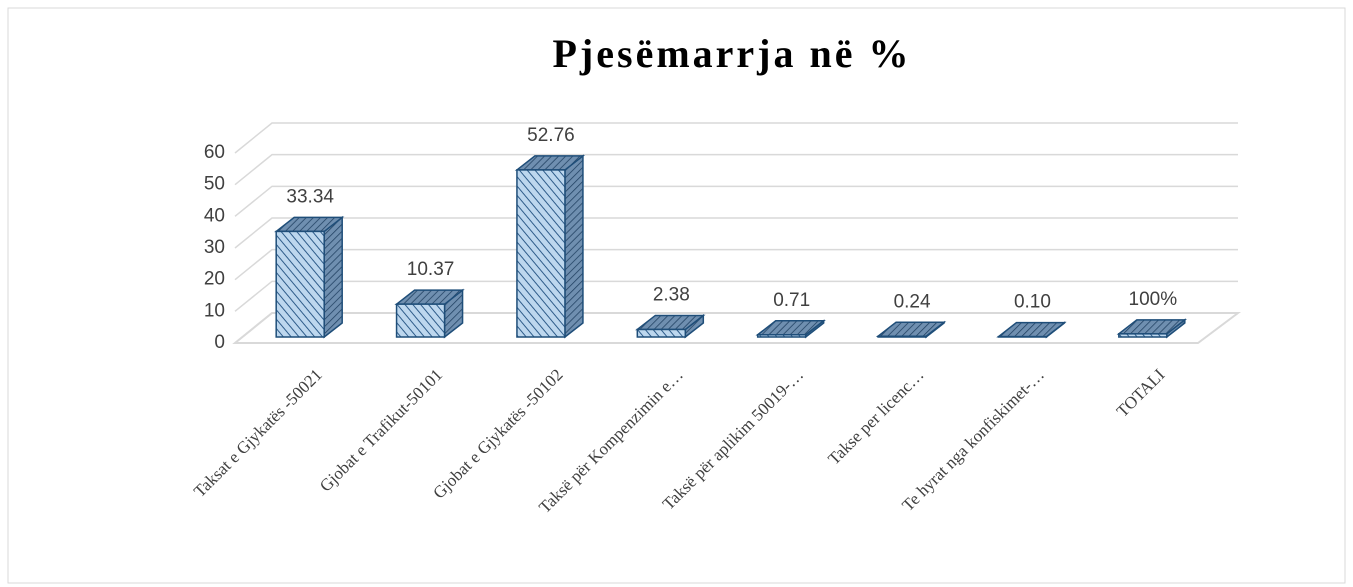 Image resolution: width=1353 pixels, height=587 pixels. Describe the element at coordinates (1032, 302) in the screenshot. I see `value-label: 0.10` at that location.